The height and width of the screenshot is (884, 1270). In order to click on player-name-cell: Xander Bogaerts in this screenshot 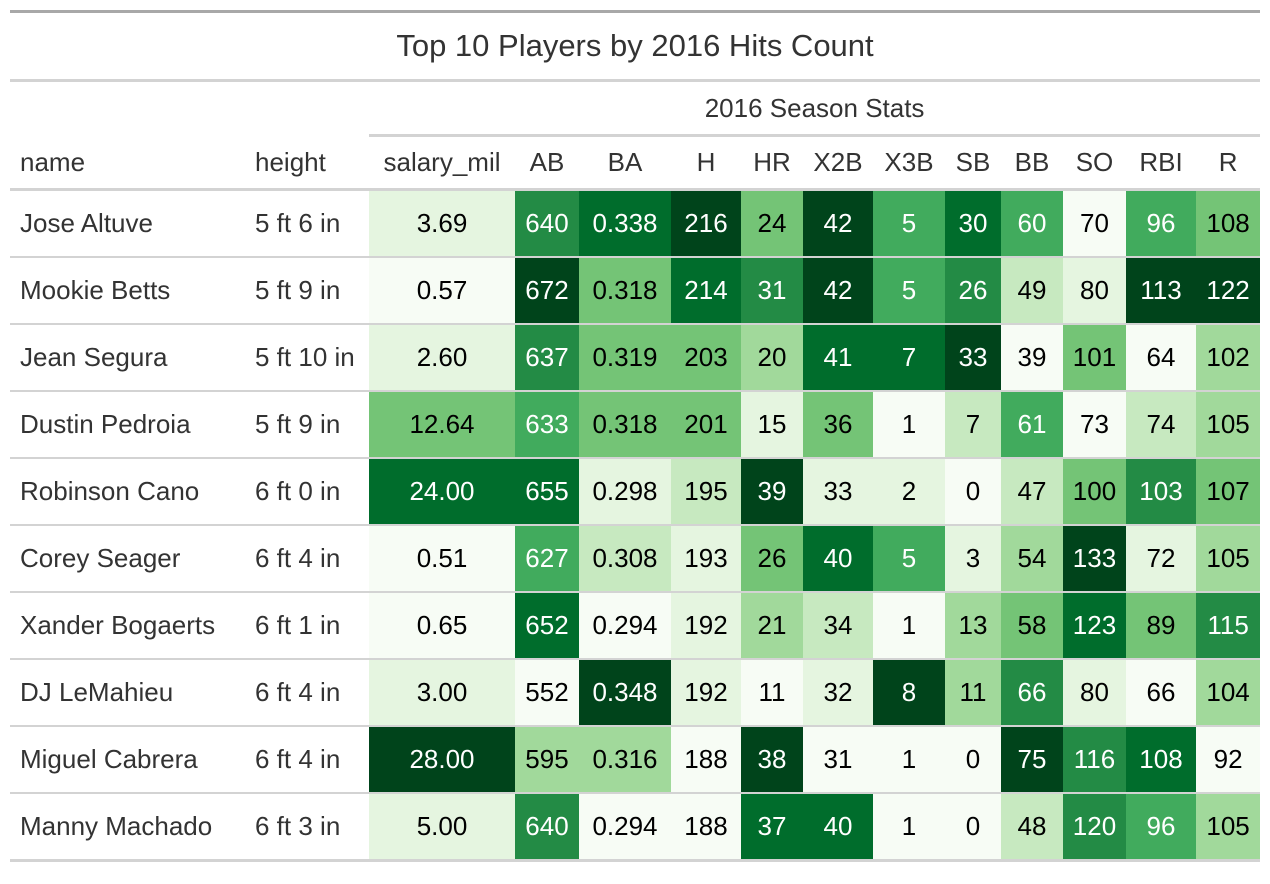, I will do `click(127, 625)`.